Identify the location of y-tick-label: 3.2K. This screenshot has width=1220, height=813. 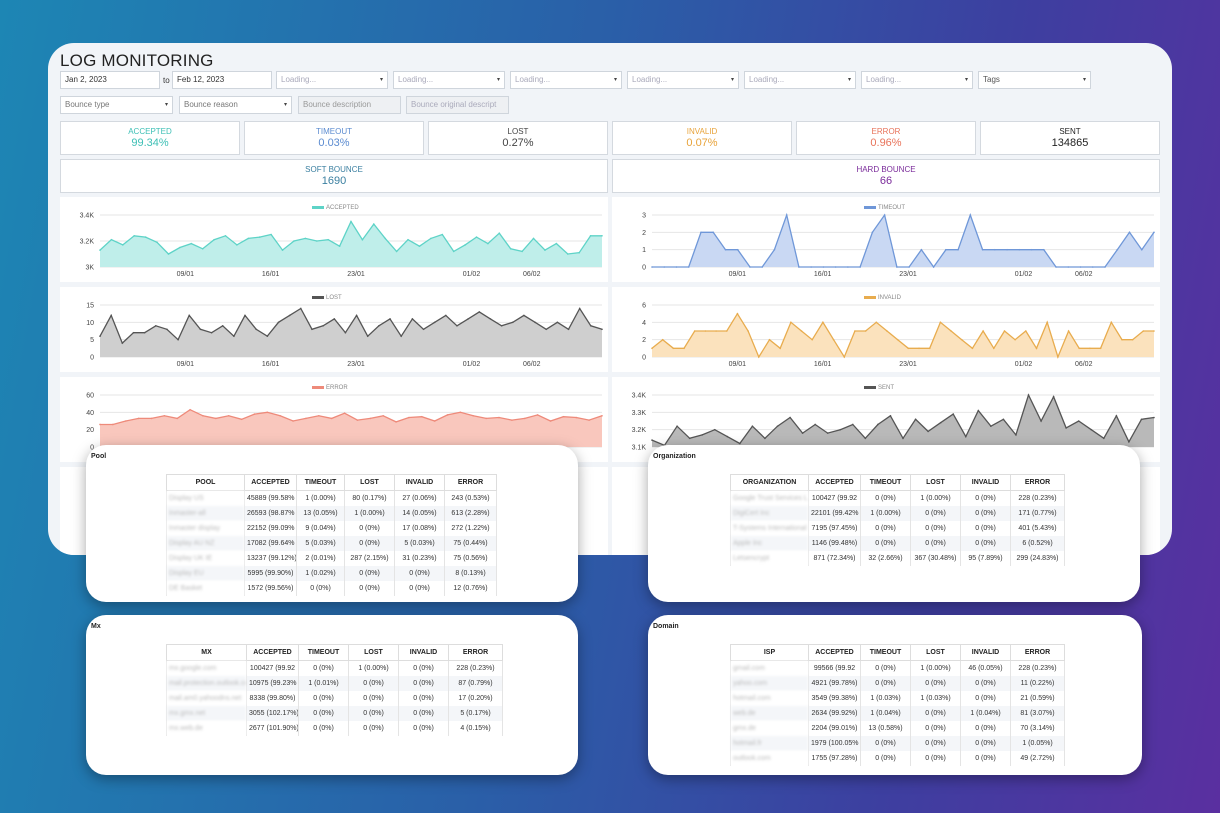
(87, 242).